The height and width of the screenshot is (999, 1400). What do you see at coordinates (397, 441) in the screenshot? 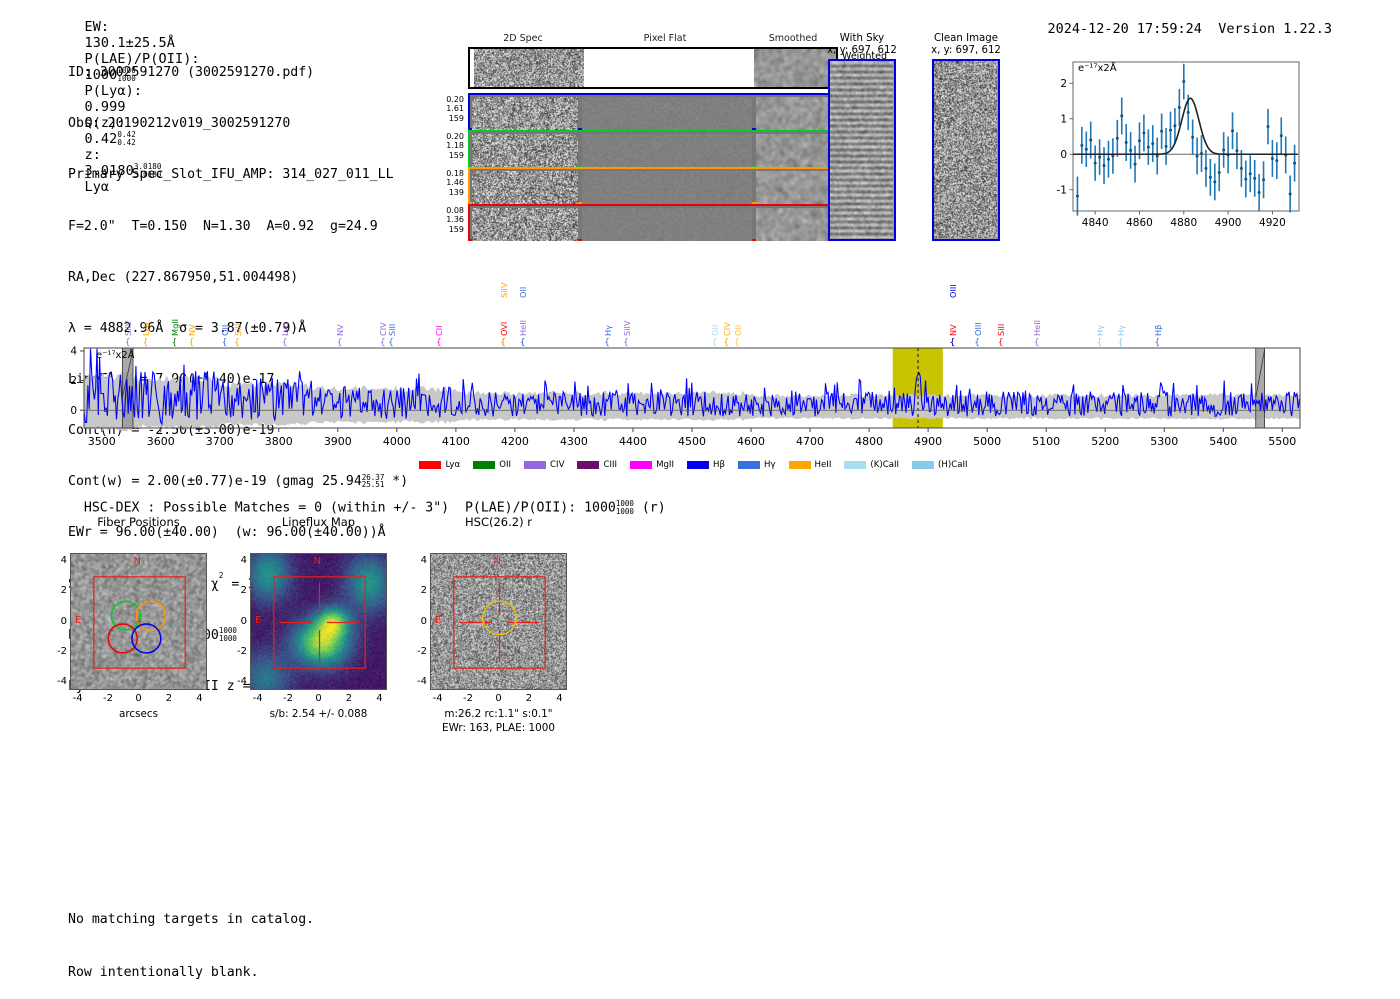
I see `spectrum-xtick-label: 4000` at bounding box center [397, 441].